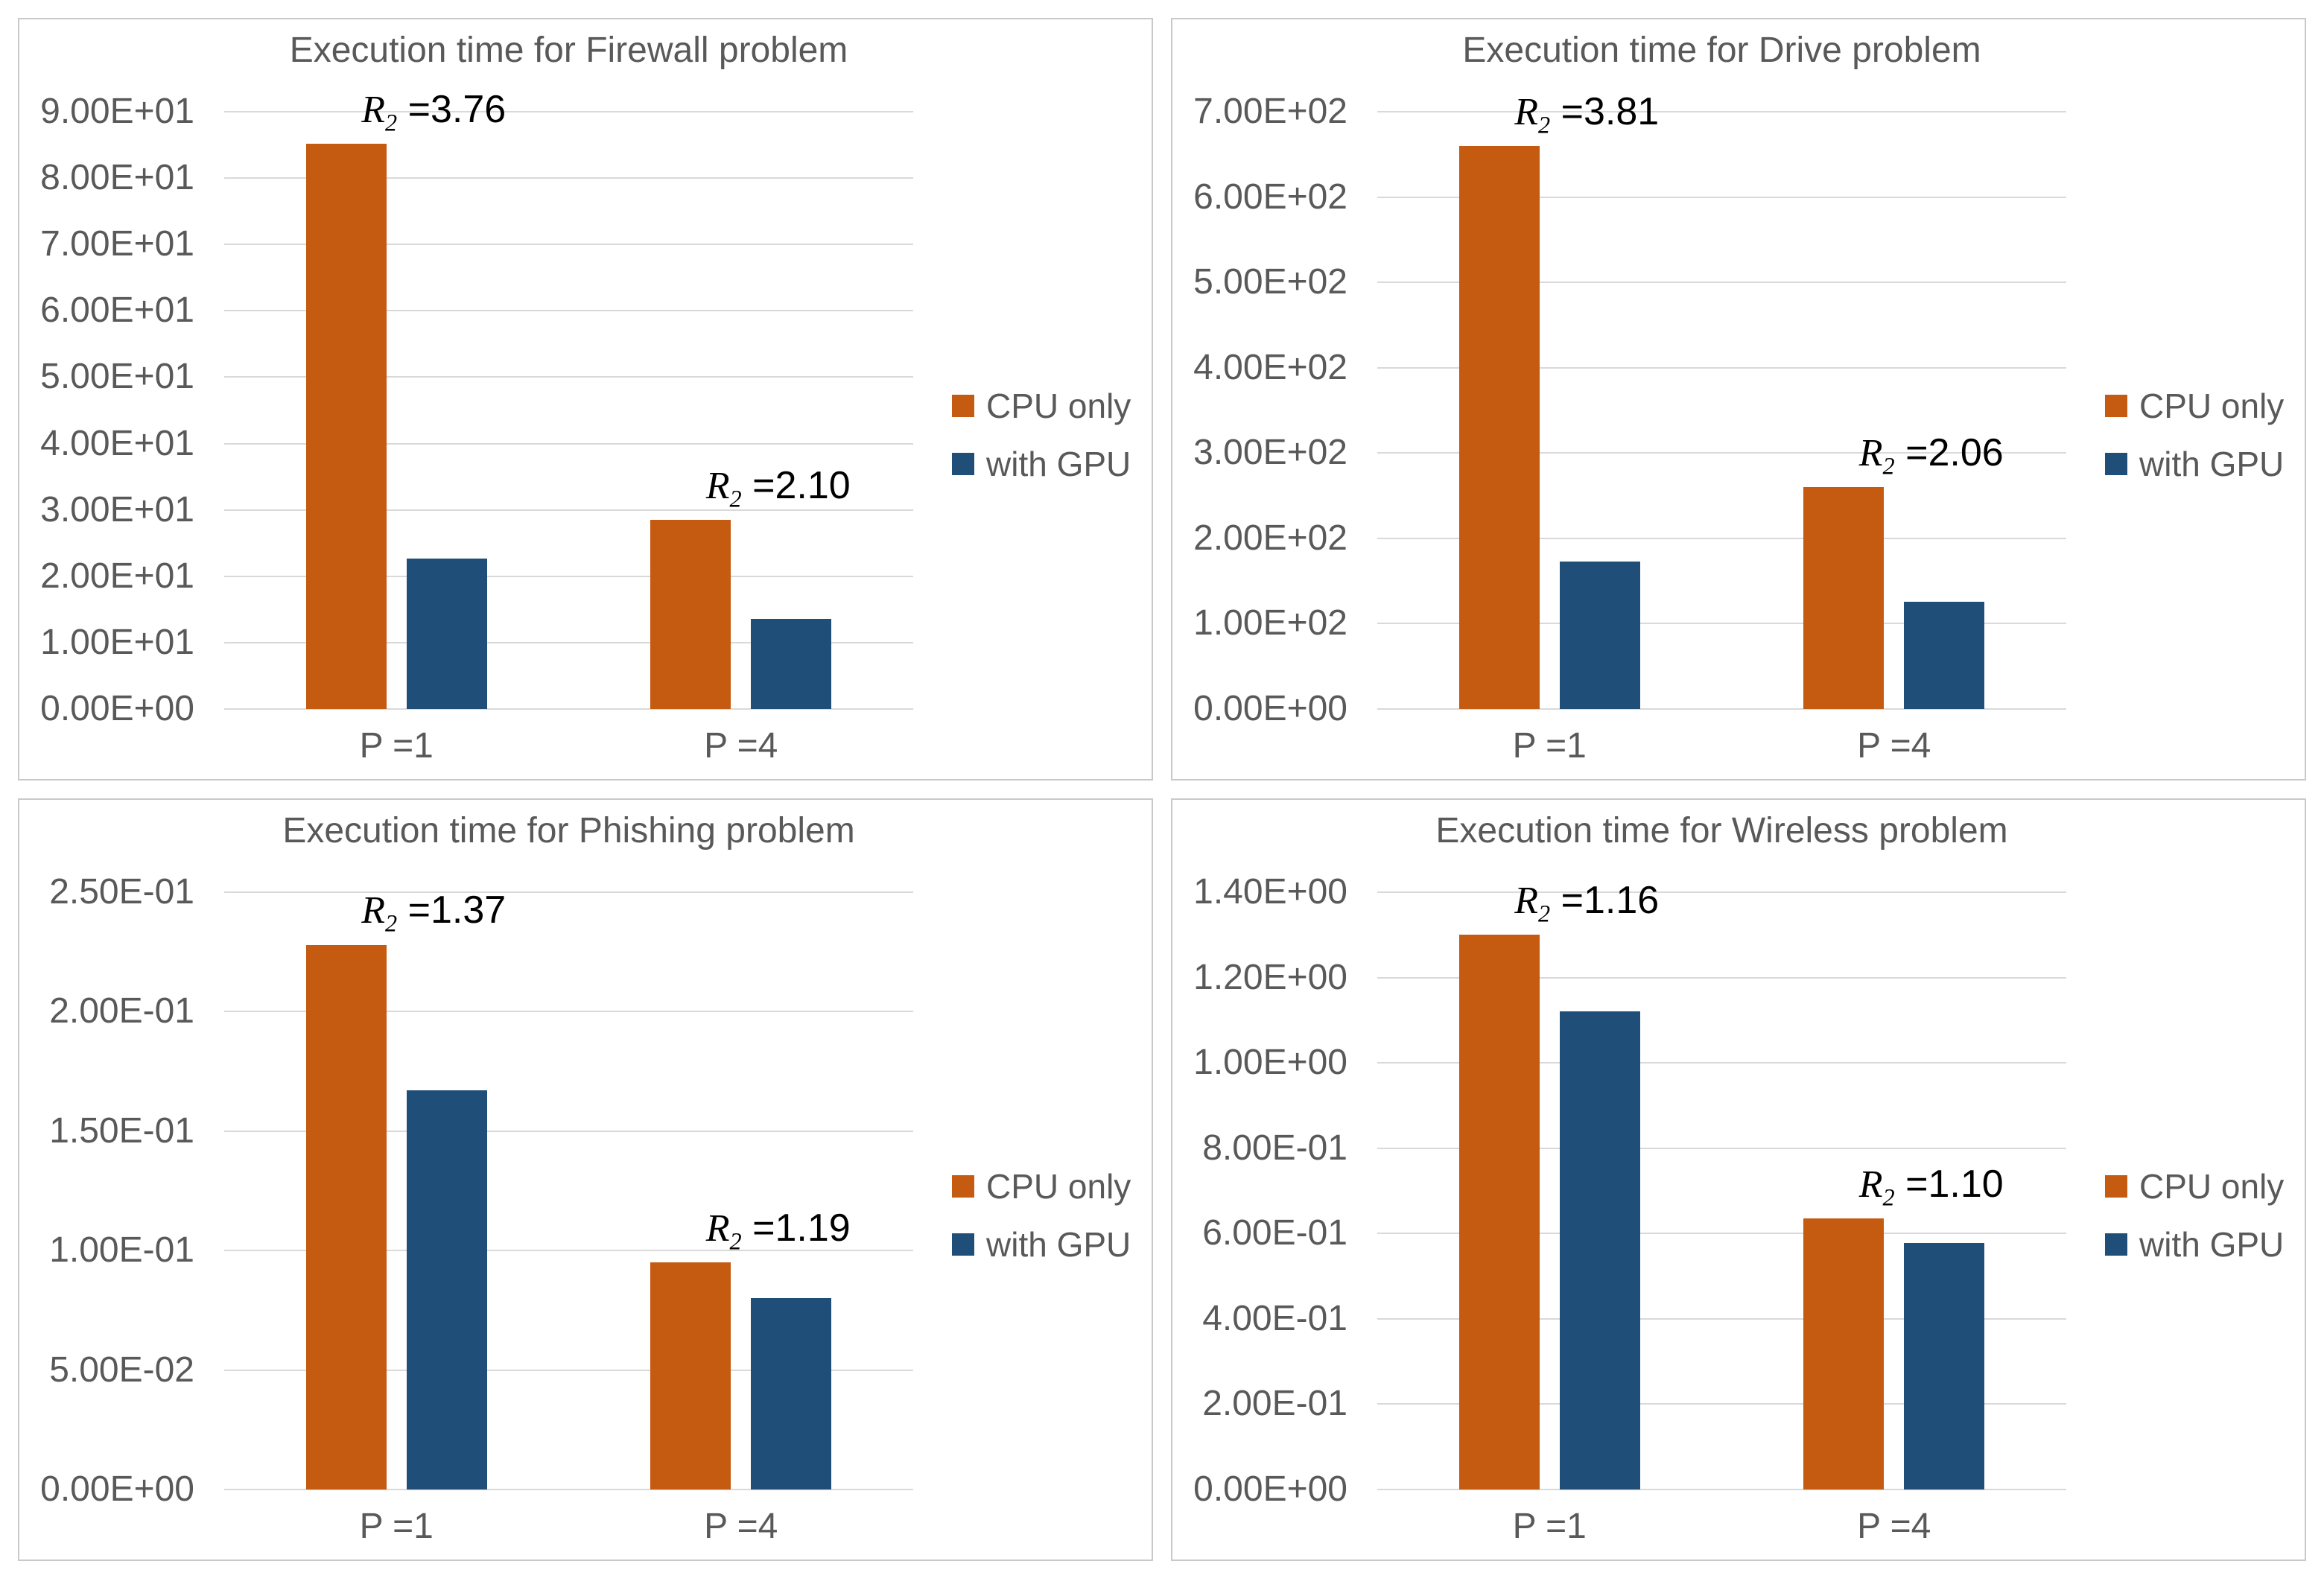 Image resolution: width=2324 pixels, height=1596 pixels. What do you see at coordinates (1270, 111) in the screenshot?
I see `y-axis-tick-label: 7.00E+02` at bounding box center [1270, 111].